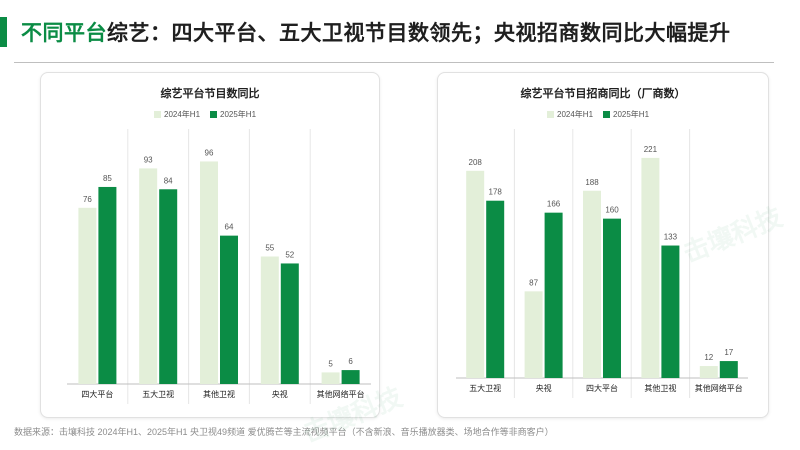  What do you see at coordinates (533, 282) in the screenshot?
I see `data-label: 87` at bounding box center [533, 282].